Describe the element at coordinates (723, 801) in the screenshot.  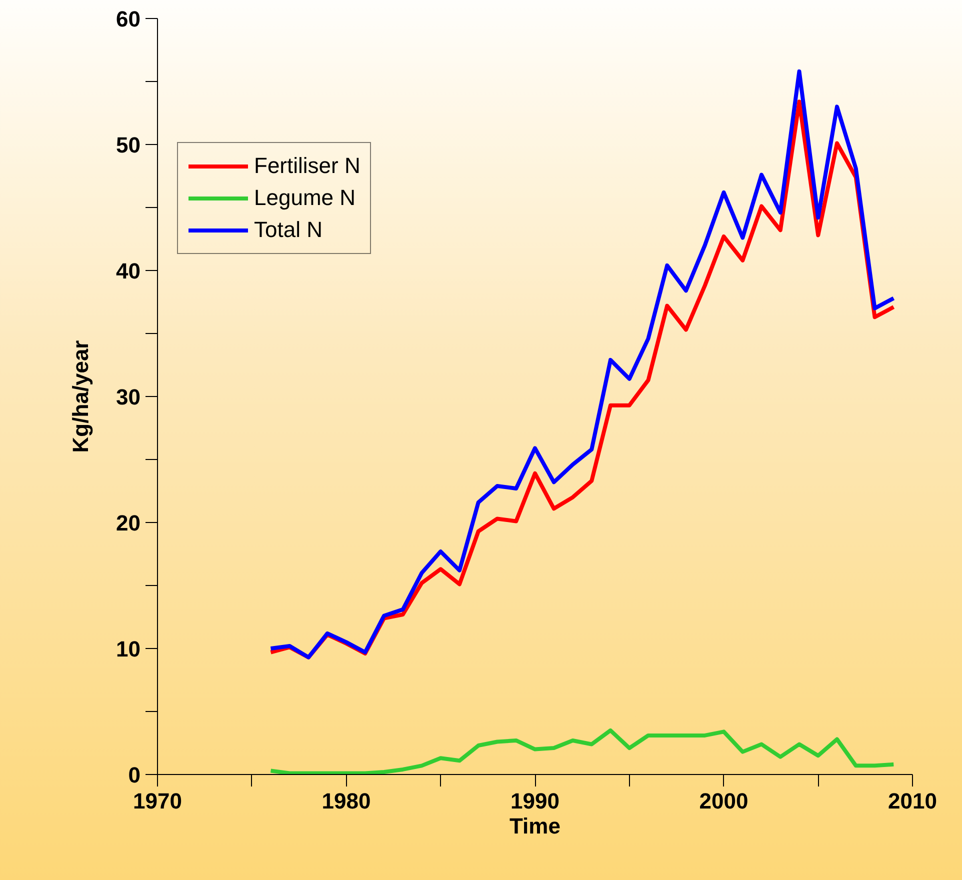
I see `x-tick-label: 2000` at that location.